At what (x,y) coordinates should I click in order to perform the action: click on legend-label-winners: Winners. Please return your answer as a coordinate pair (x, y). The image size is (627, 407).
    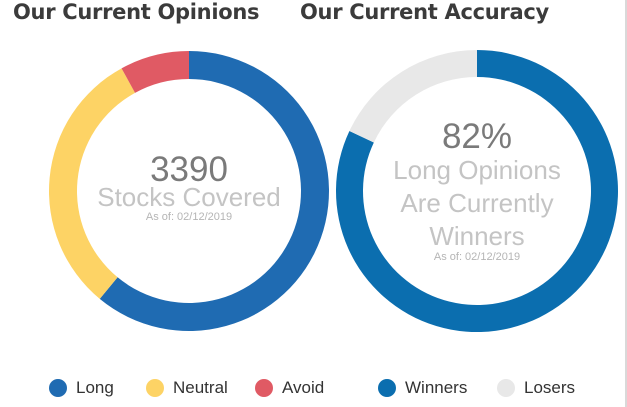
    Looking at the image, I should click on (436, 387).